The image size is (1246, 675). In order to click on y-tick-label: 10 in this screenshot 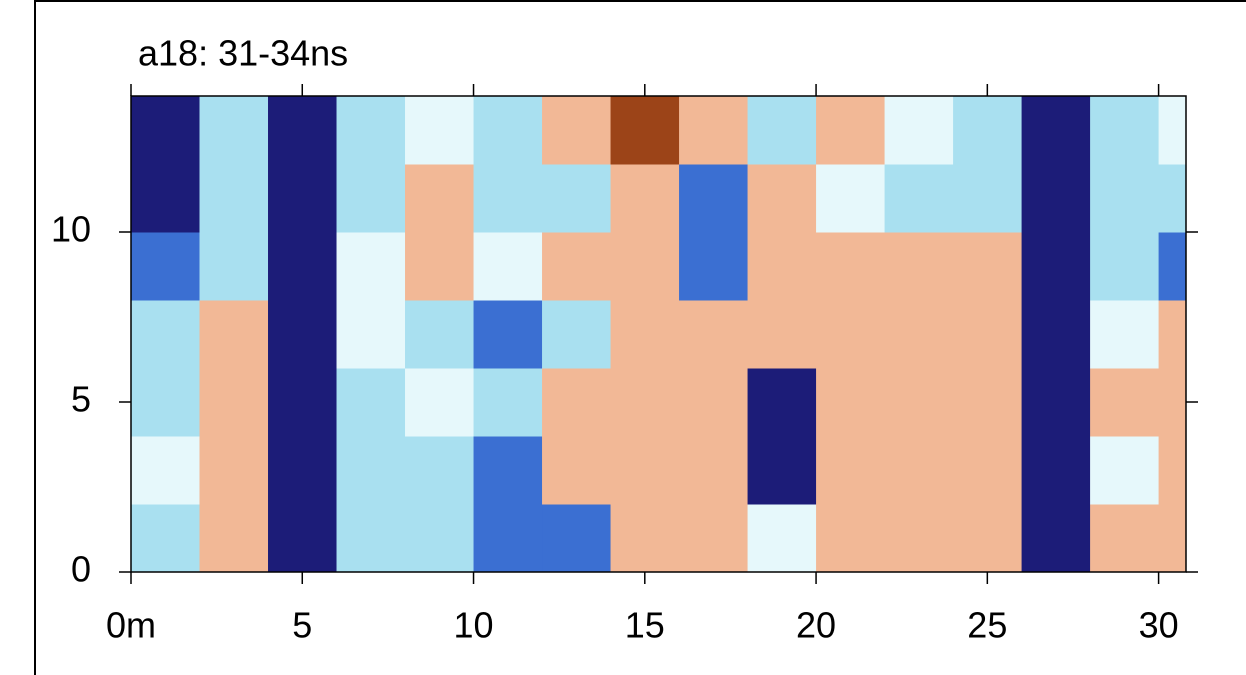, I will do `click(71, 229)`.